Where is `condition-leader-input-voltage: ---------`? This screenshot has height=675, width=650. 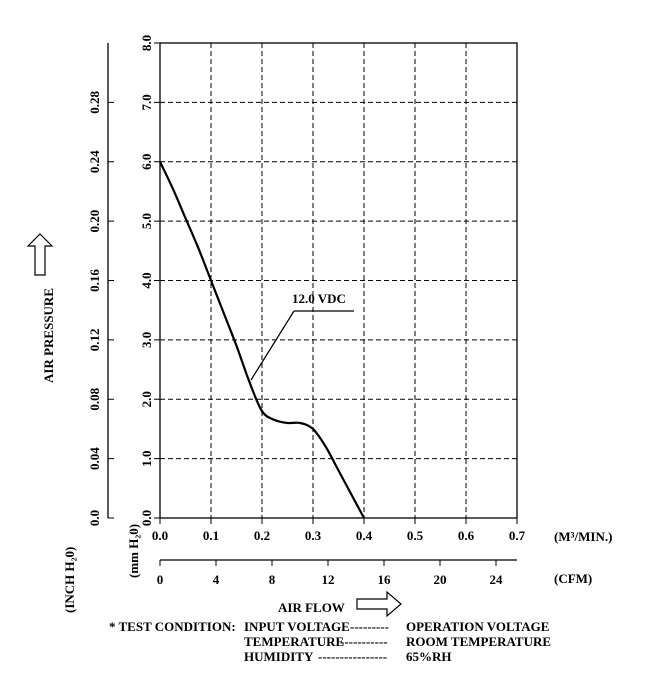
condition-leader-input-voltage: --------- is located at coordinates (369, 626).